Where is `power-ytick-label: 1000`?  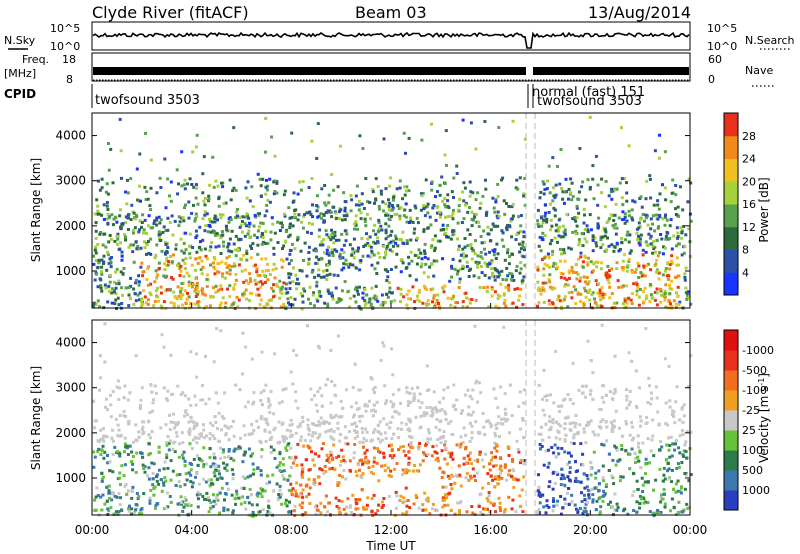 power-ytick-label: 1000 is located at coordinates (70, 271).